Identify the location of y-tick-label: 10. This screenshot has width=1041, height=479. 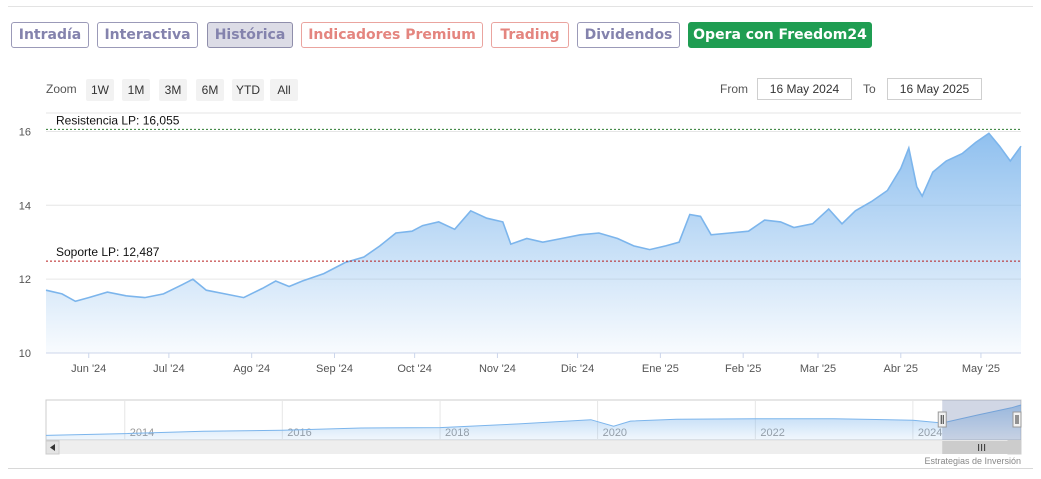
(25, 354).